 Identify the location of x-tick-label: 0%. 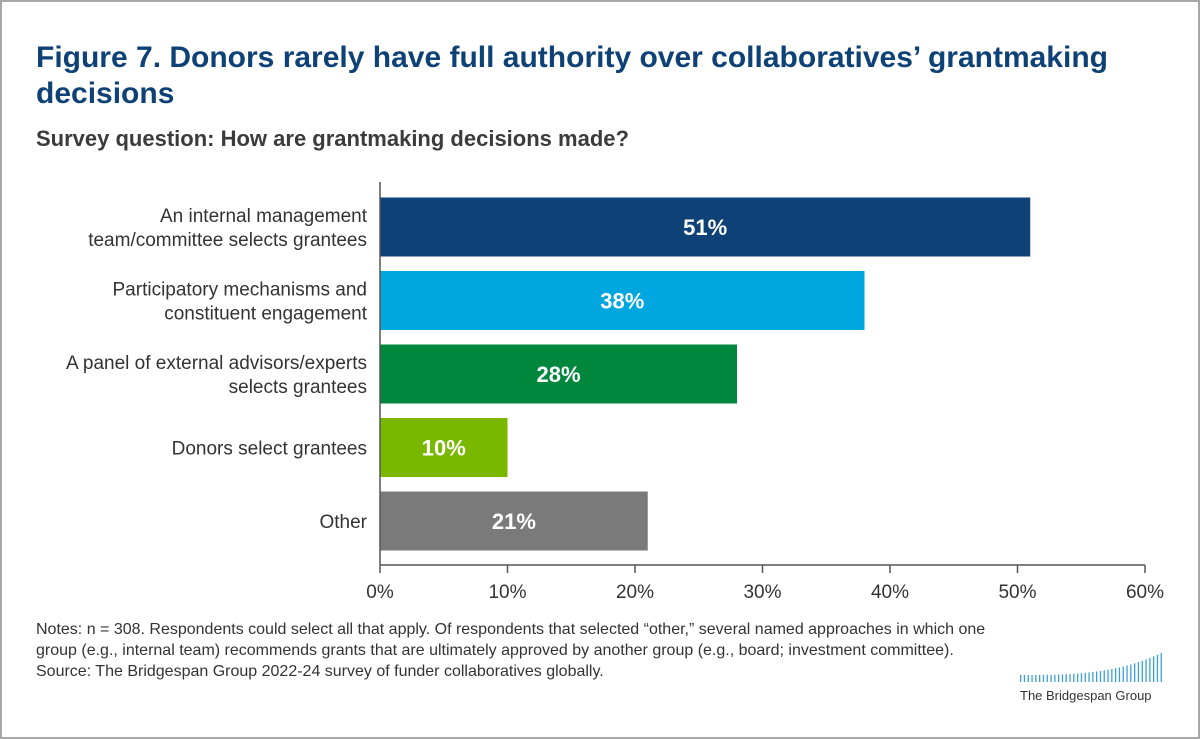
(380, 592).